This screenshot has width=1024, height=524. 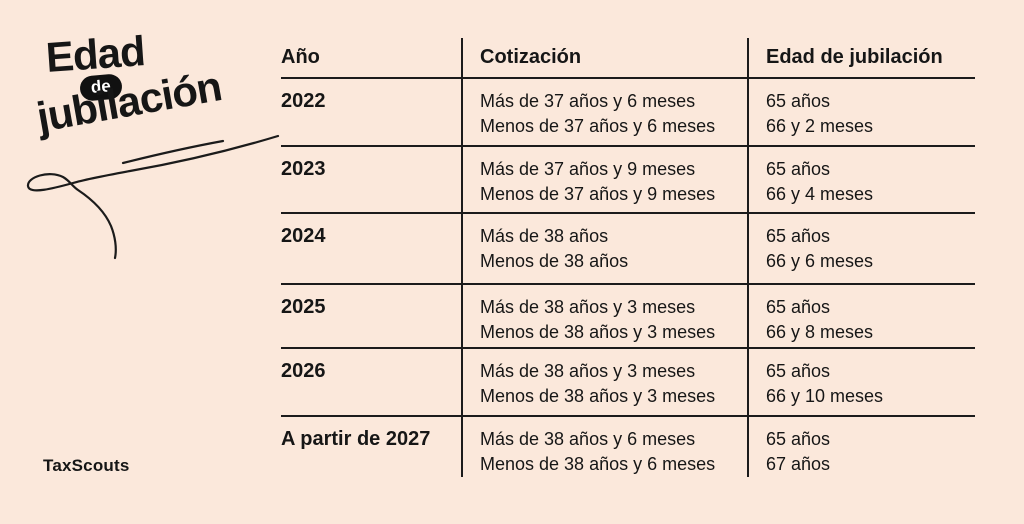 What do you see at coordinates (861, 58) in the screenshot?
I see `header-edad: Edad de jubilación` at bounding box center [861, 58].